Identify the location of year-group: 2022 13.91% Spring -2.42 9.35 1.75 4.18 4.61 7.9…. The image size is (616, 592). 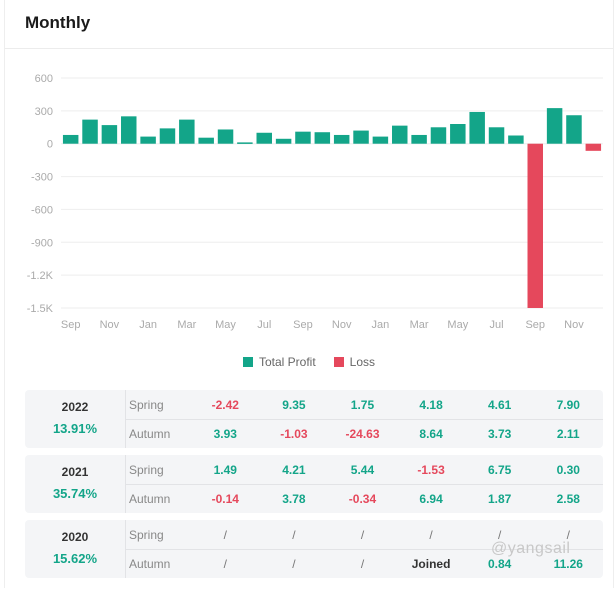
(314, 419).